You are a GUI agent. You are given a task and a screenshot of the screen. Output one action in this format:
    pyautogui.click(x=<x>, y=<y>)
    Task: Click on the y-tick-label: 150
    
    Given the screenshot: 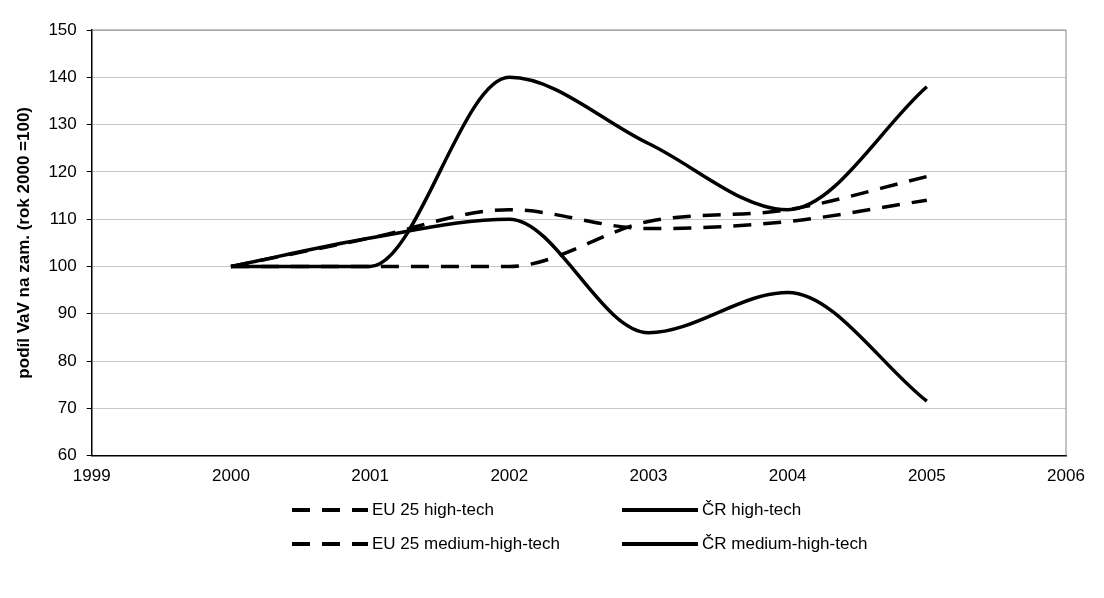 What is the action you would take?
    pyautogui.click(x=62, y=29)
    